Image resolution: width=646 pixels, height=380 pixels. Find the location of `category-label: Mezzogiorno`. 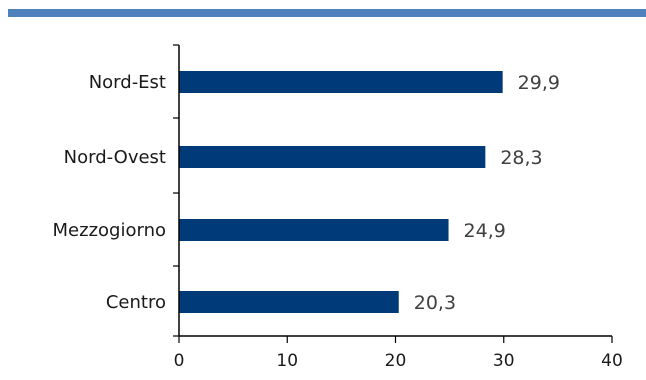

category-label: Mezzogiorno is located at coordinates (109, 230).